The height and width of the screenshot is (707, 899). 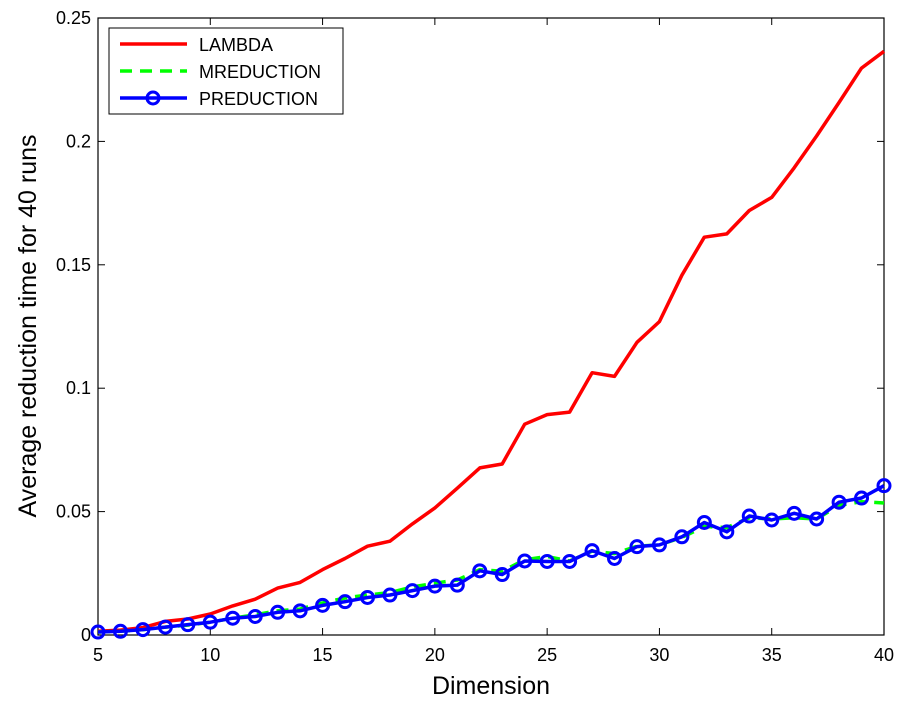 What do you see at coordinates (772, 655) in the screenshot?
I see `x-tick-label: 35` at bounding box center [772, 655].